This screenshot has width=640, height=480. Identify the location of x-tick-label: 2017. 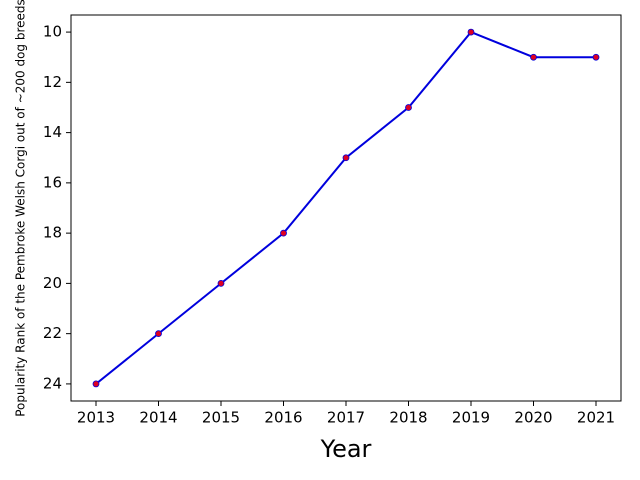
(346, 418).